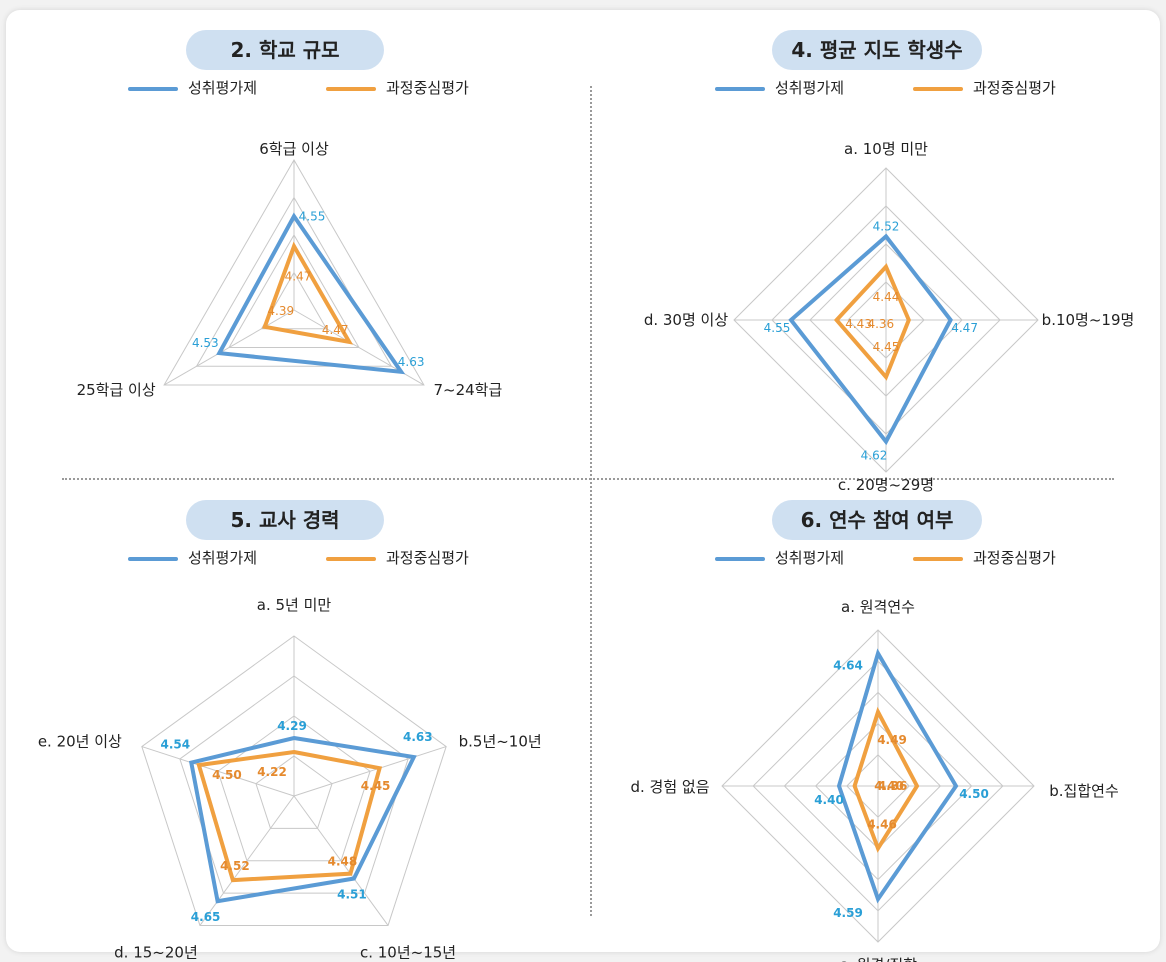 The image size is (1166, 962). What do you see at coordinates (886, 485) in the screenshot?
I see `axis-label: c. 20명~29명` at bounding box center [886, 485].